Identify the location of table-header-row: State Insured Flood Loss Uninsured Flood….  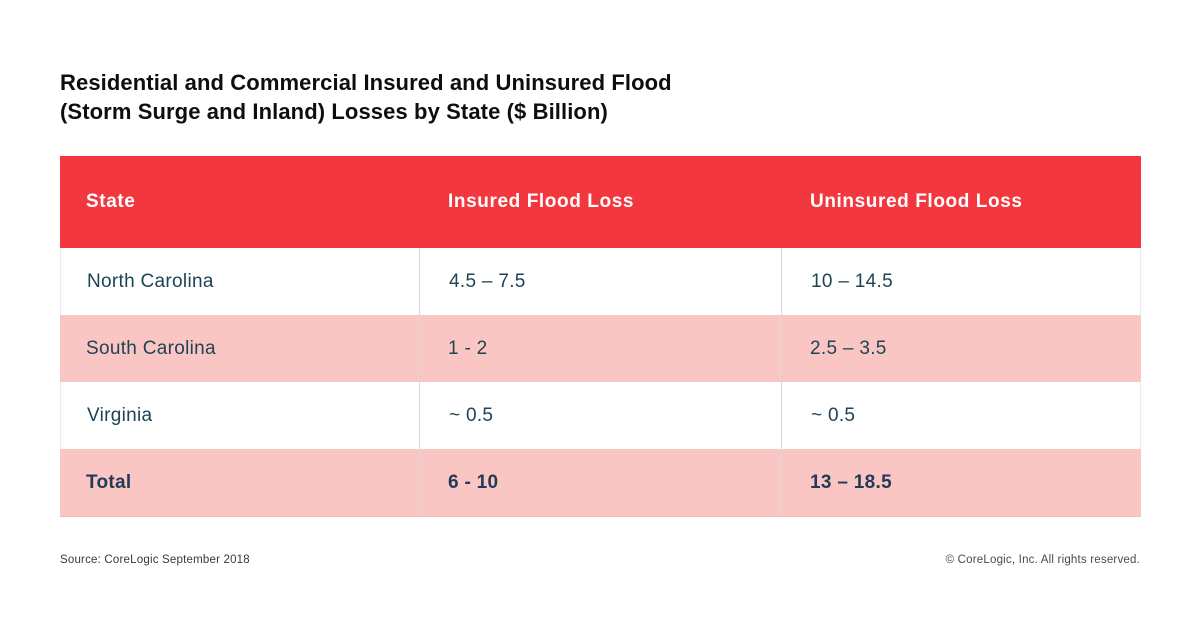
(600, 202).